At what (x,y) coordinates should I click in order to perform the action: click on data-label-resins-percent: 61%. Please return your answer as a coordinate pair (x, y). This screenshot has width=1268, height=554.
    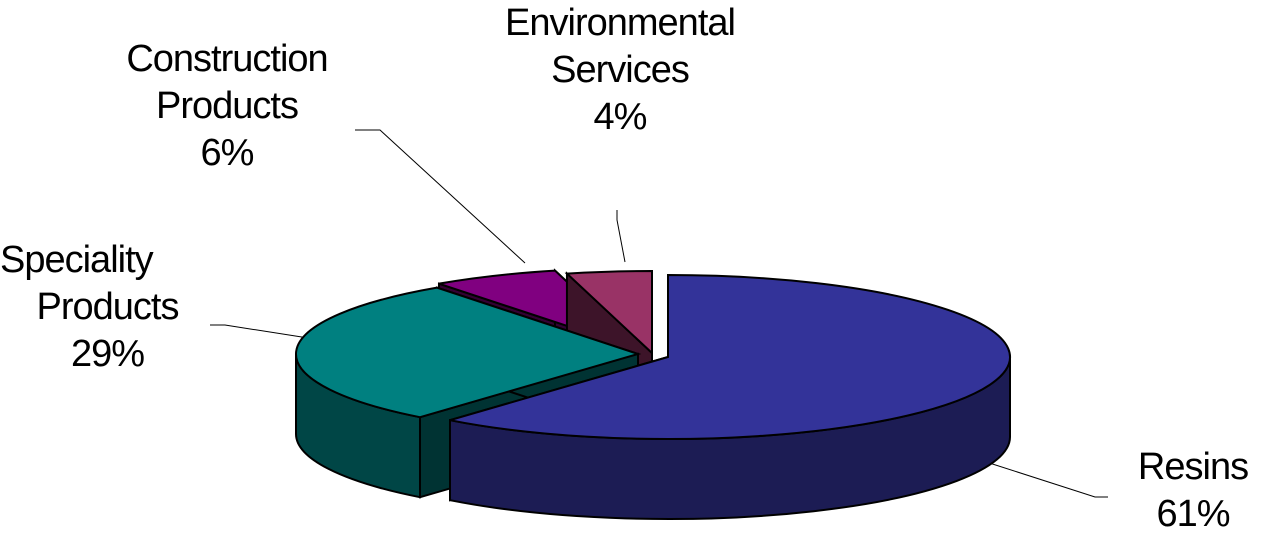
    Looking at the image, I should click on (1193, 514).